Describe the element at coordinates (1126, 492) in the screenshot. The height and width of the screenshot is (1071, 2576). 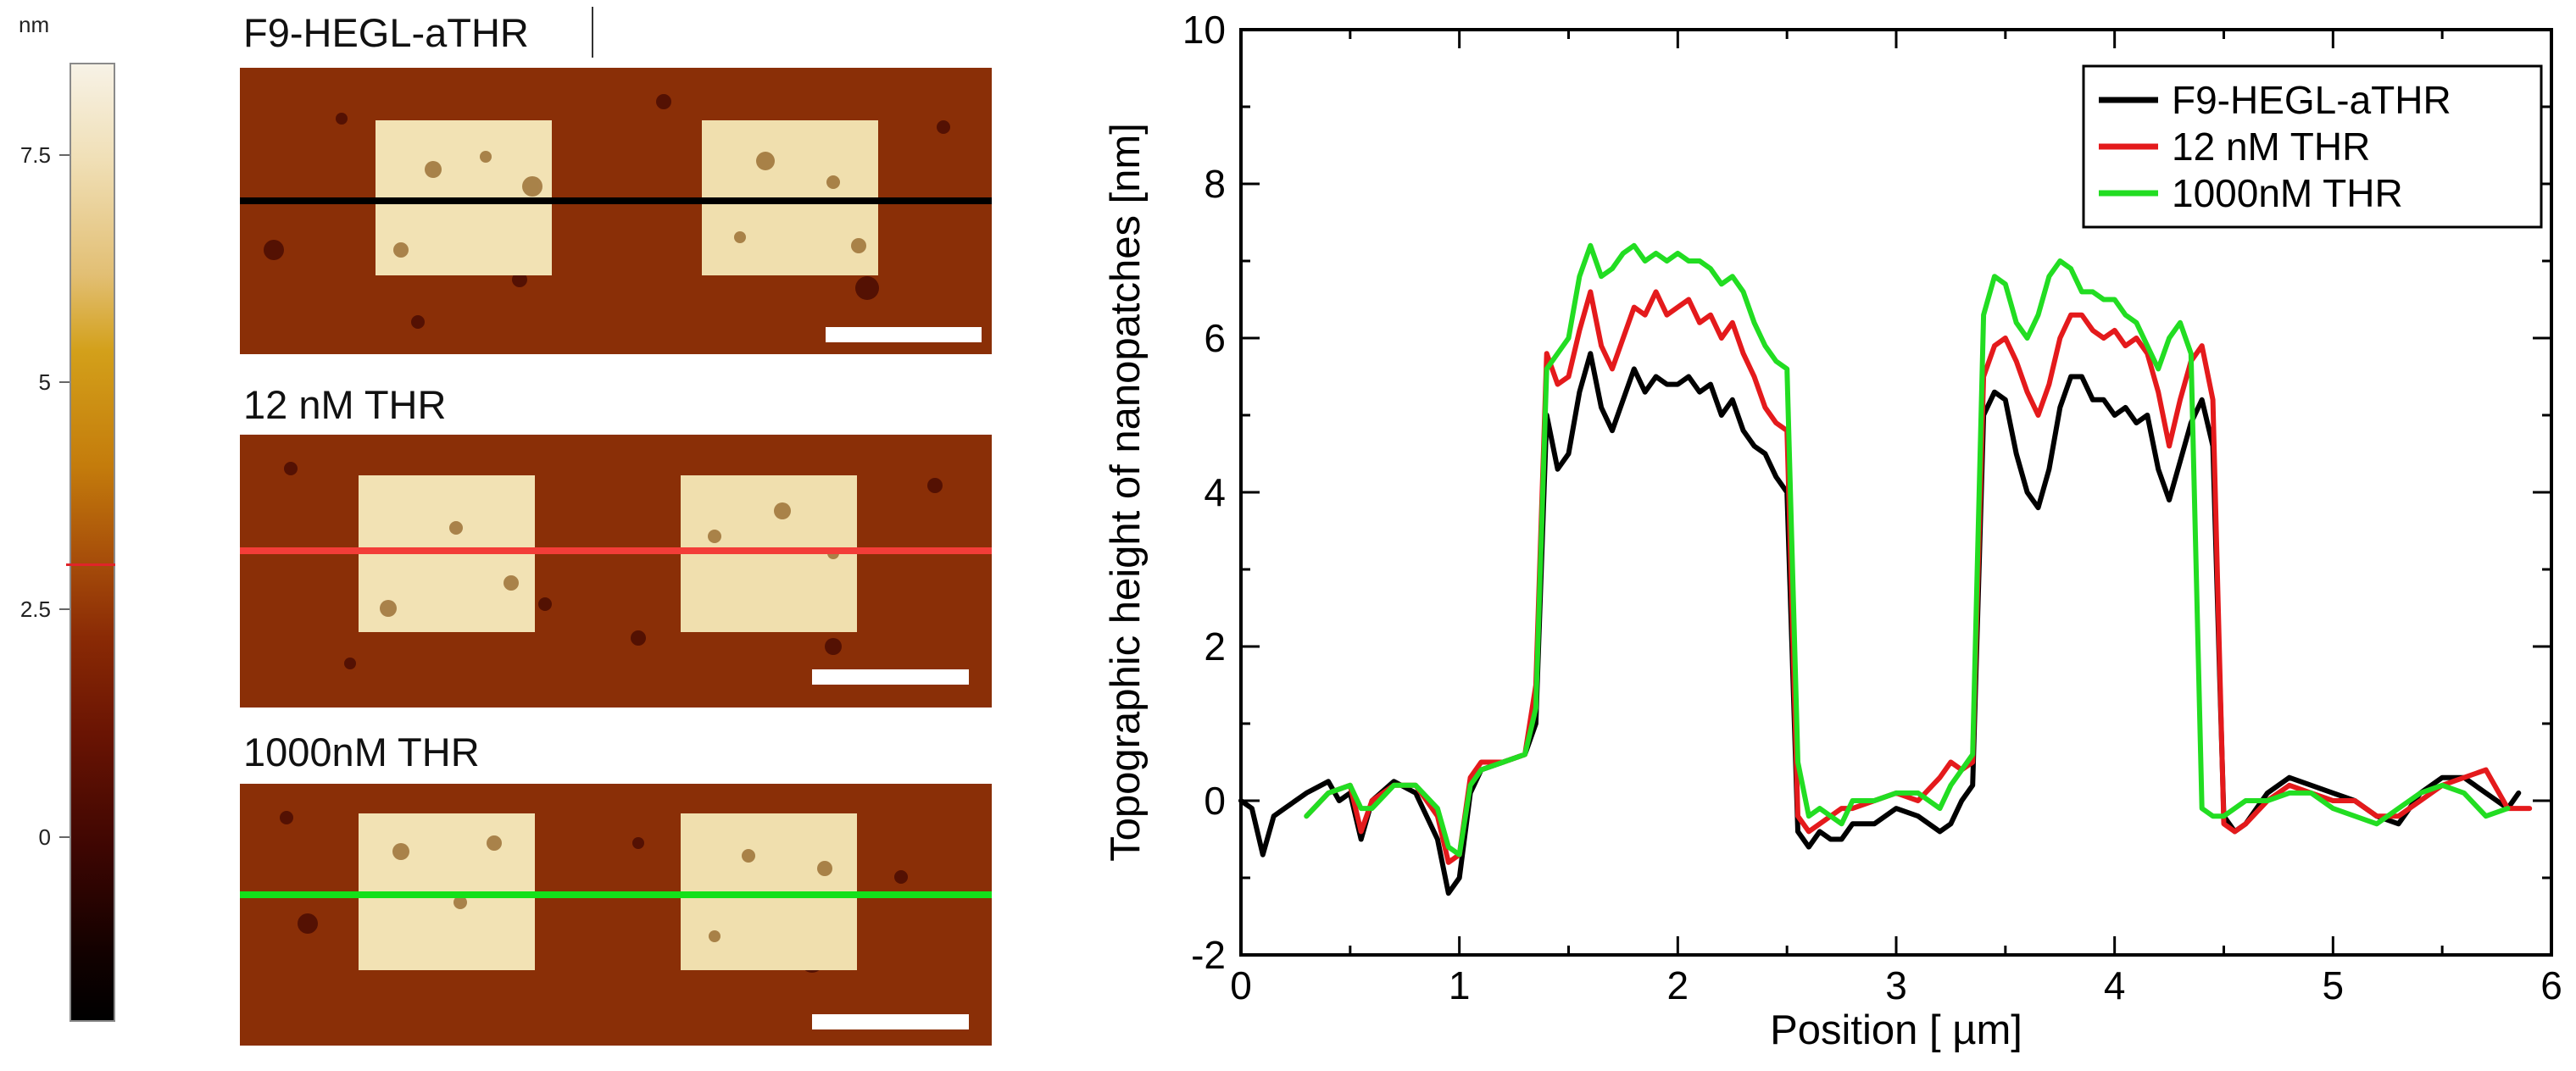
I see `y-axis-title: Topographic height of nanopatches [nm]` at that location.